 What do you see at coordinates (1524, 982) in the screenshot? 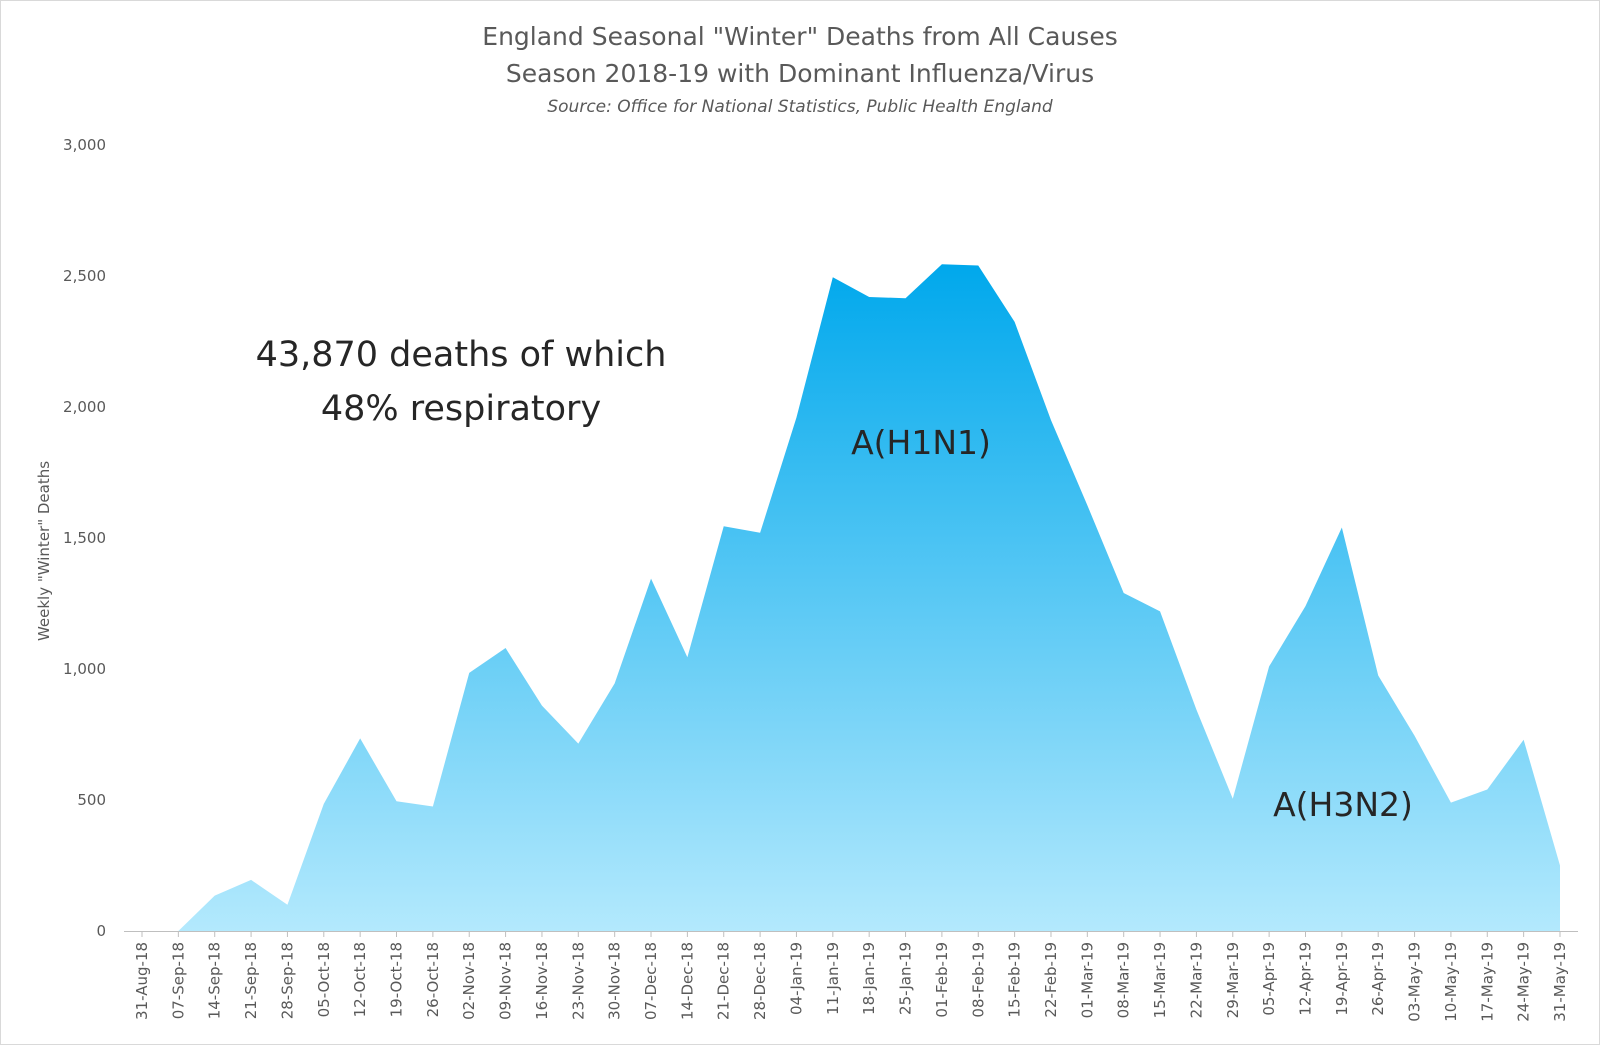
I see `x-tick-label: 24-May-19` at bounding box center [1524, 982].